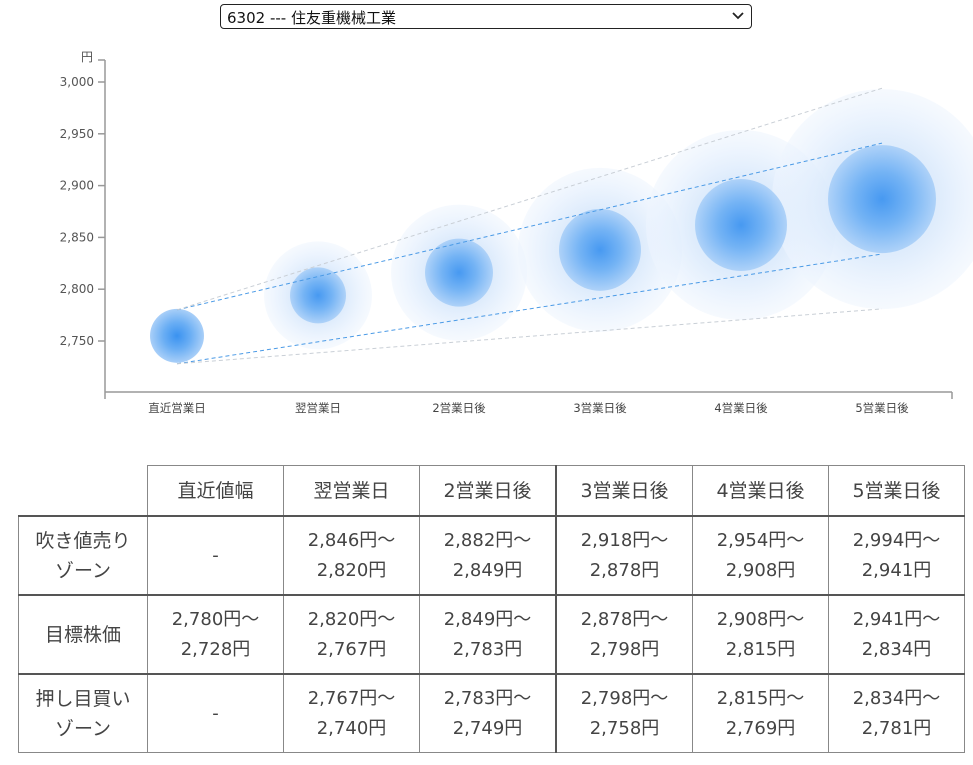  Describe the element at coordinates (351, 634) in the screenshot. I see `table-cell: 2,820円～ 2,767円` at that location.